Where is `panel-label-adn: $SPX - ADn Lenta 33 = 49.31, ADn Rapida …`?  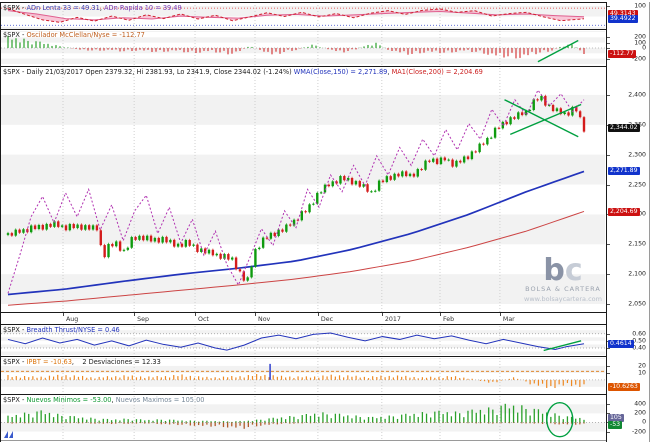
panel-label-adn: $SPX - ADn Lenta 33 = 49.31, ADn Rapida … is located at coordinates (92, 8).